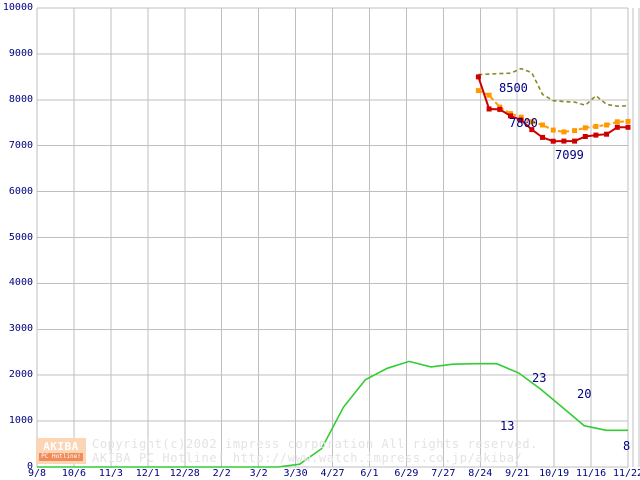 This screenshot has width=640, height=480. What do you see at coordinates (626, 473) in the screenshot?
I see `x-tick-label: 11/22` at bounding box center [626, 473].